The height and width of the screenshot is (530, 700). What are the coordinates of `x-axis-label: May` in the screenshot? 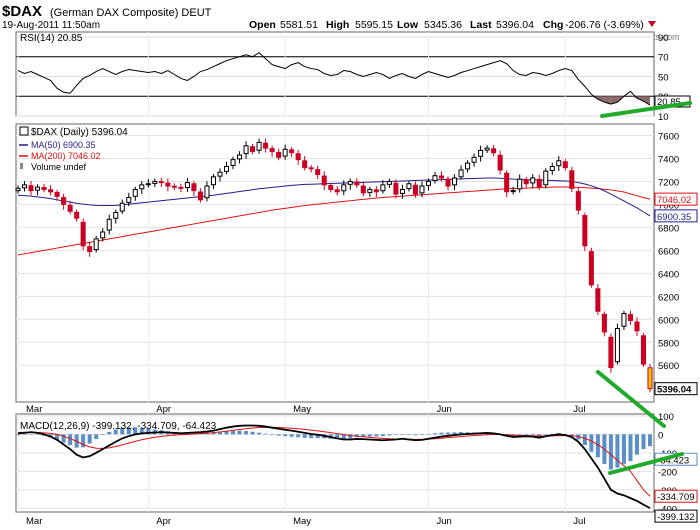 It's located at (302, 521).